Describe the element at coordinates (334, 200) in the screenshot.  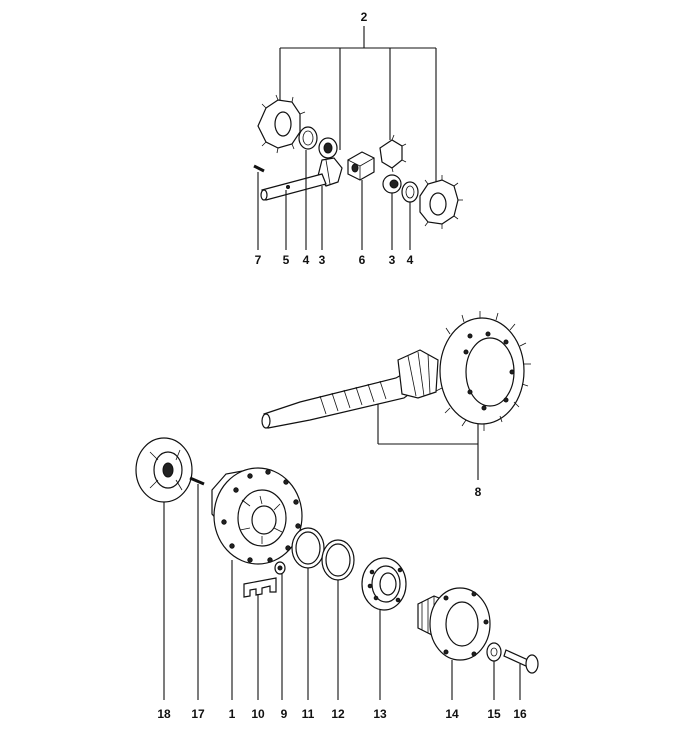
I see `leader-lines-top` at that location.